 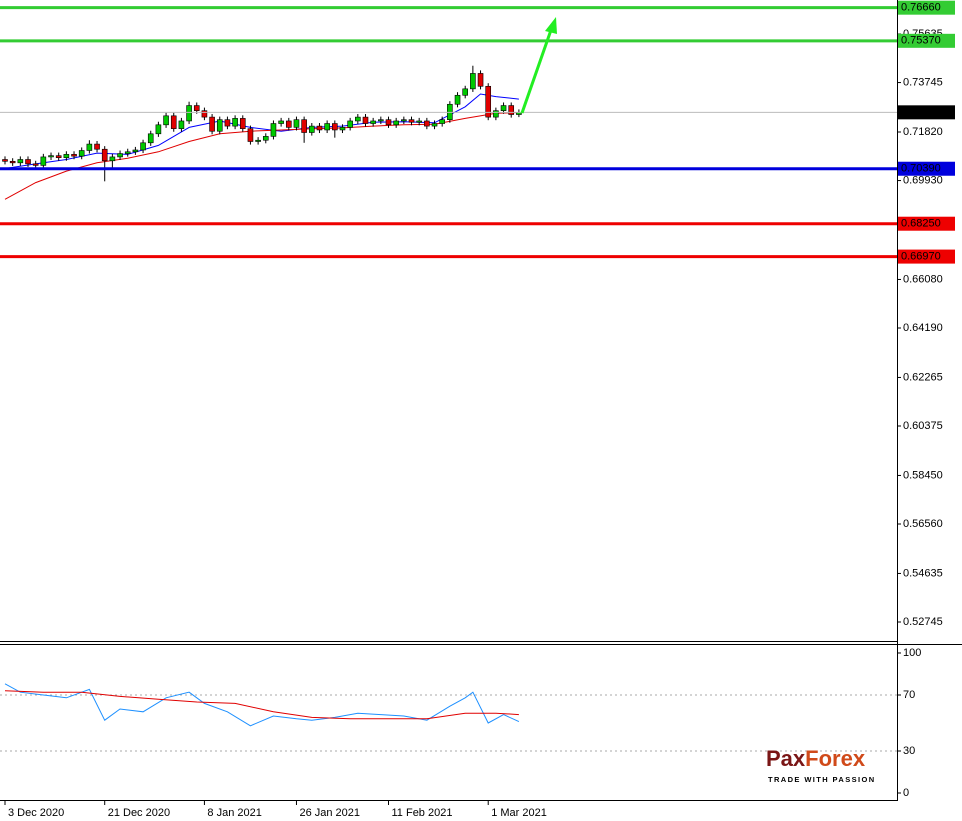 I want to click on logo-part: Forex, so click(x=835, y=758).